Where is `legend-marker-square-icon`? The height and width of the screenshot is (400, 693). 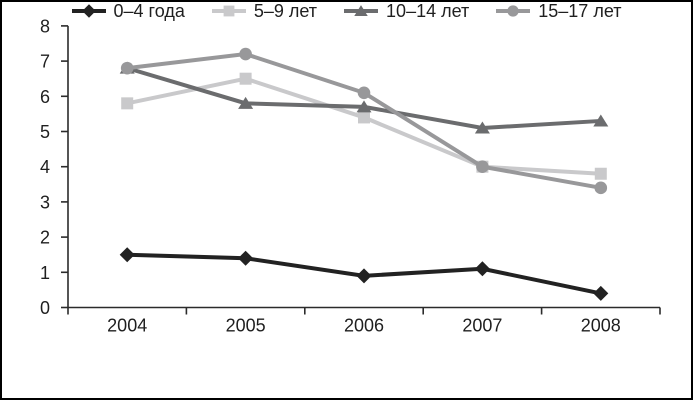
legend-marker-square-icon is located at coordinates (228, 11).